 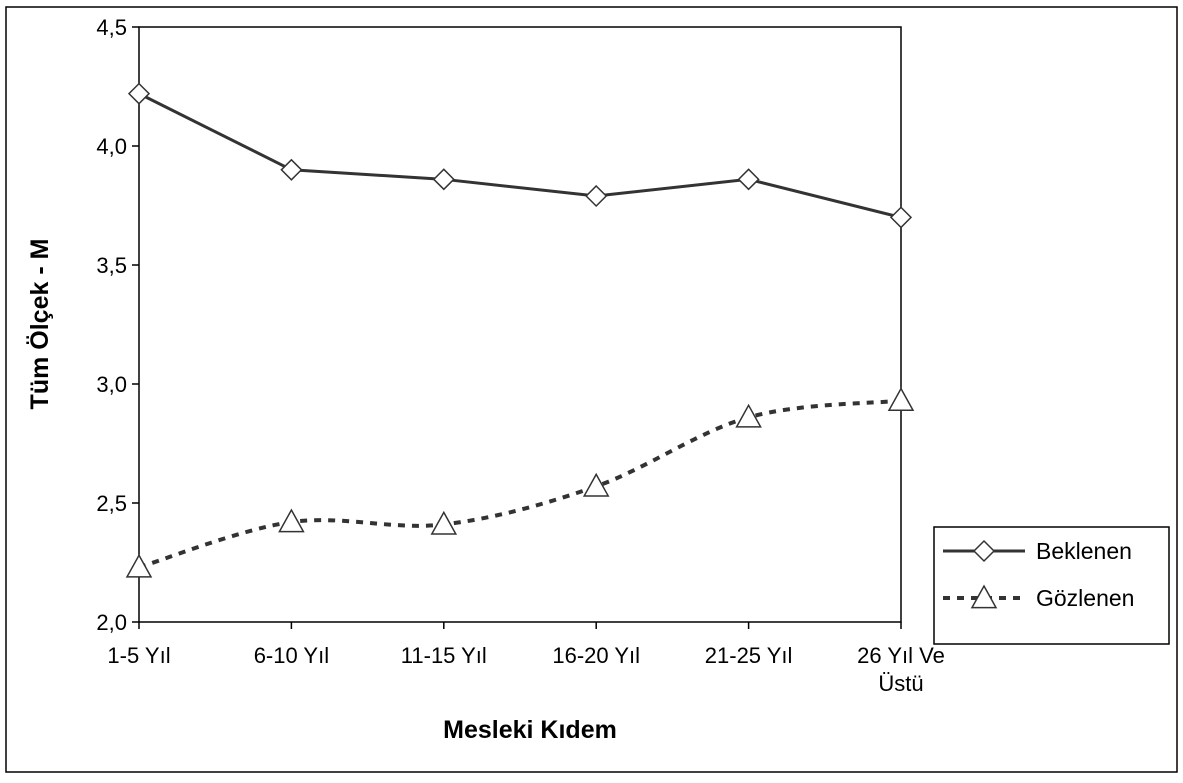 I want to click on x-tick-label: 16-20 Yıl, so click(x=596, y=655).